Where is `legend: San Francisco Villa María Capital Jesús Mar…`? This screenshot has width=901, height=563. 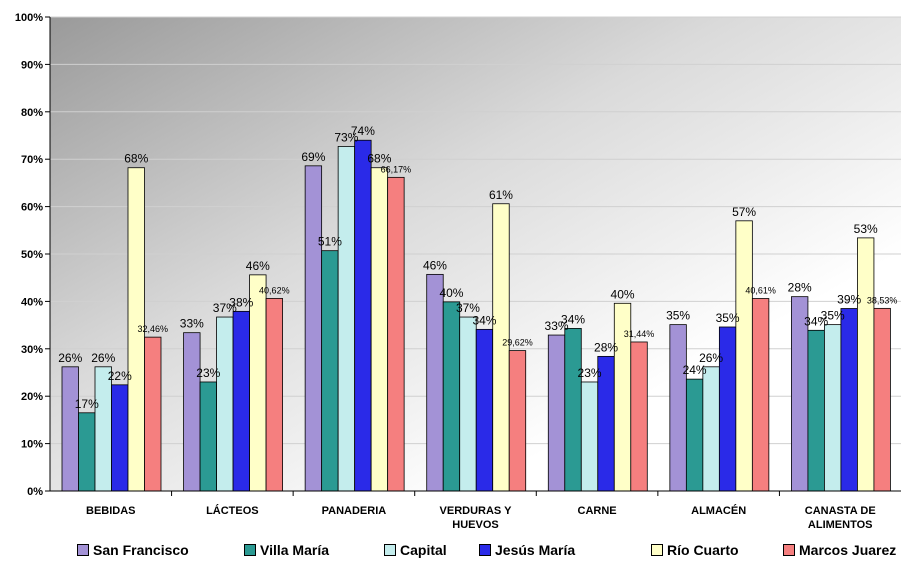 legend: San Francisco Villa María Capital Jesús Mar… is located at coordinates (450, 551).